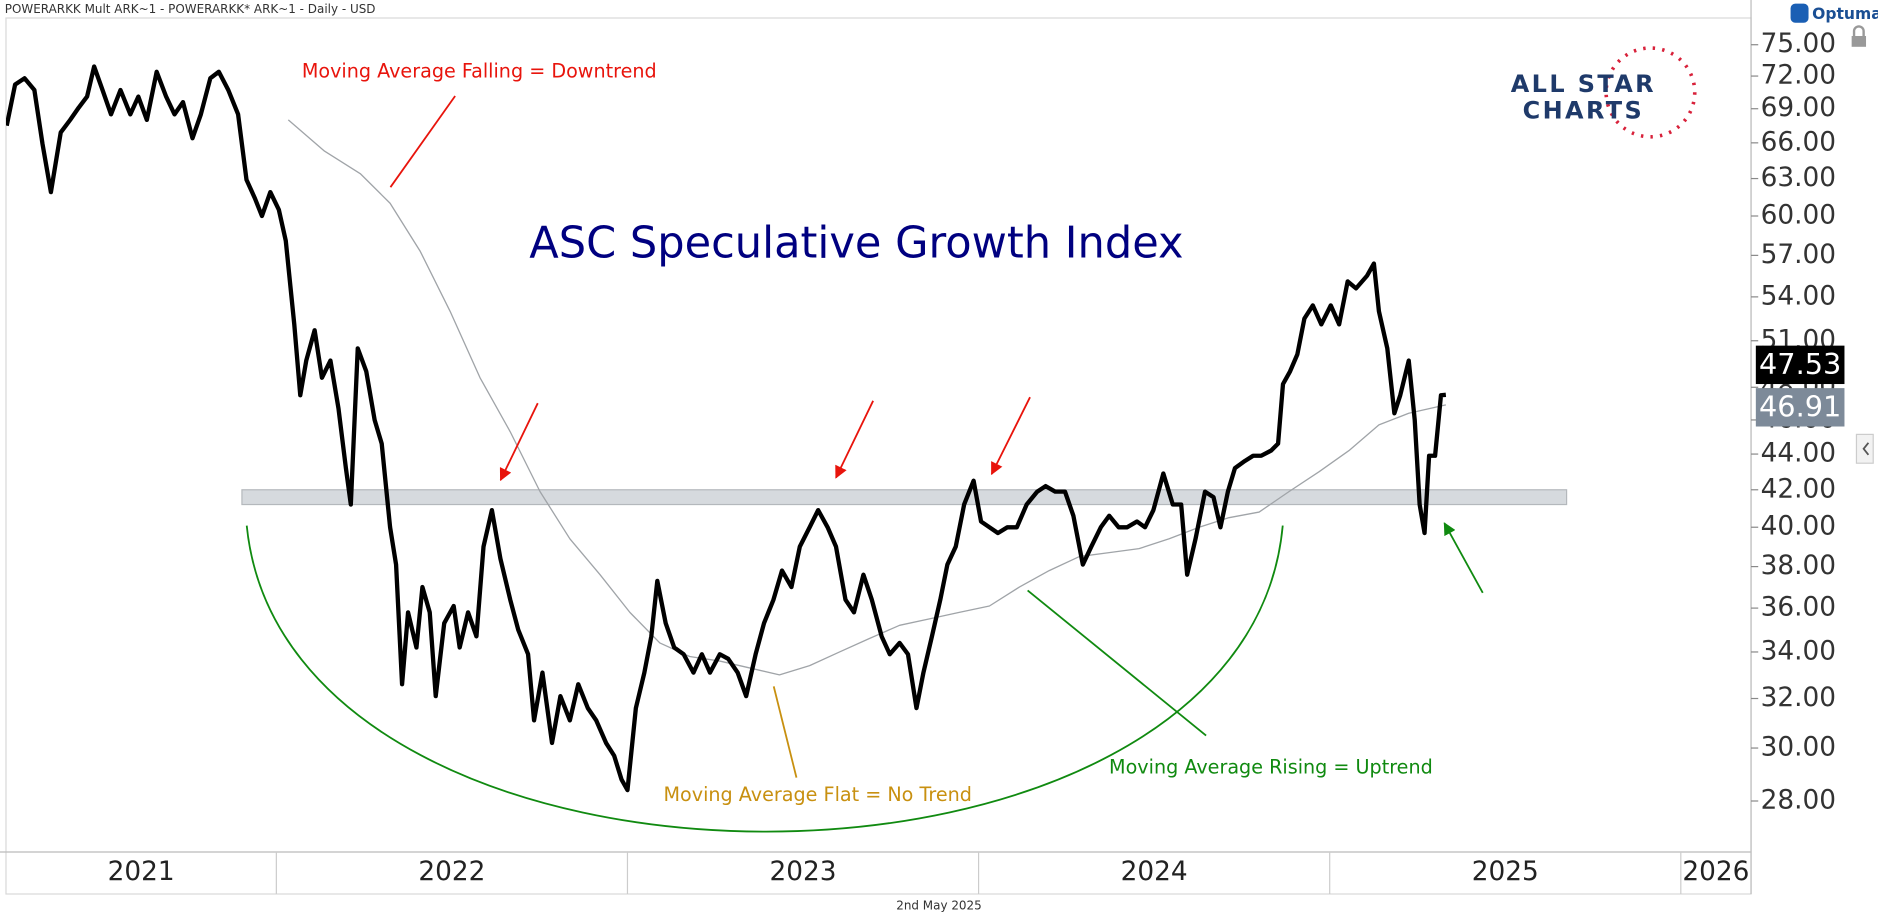  I want to click on y-tick-label: 44.00, so click(1798, 454).